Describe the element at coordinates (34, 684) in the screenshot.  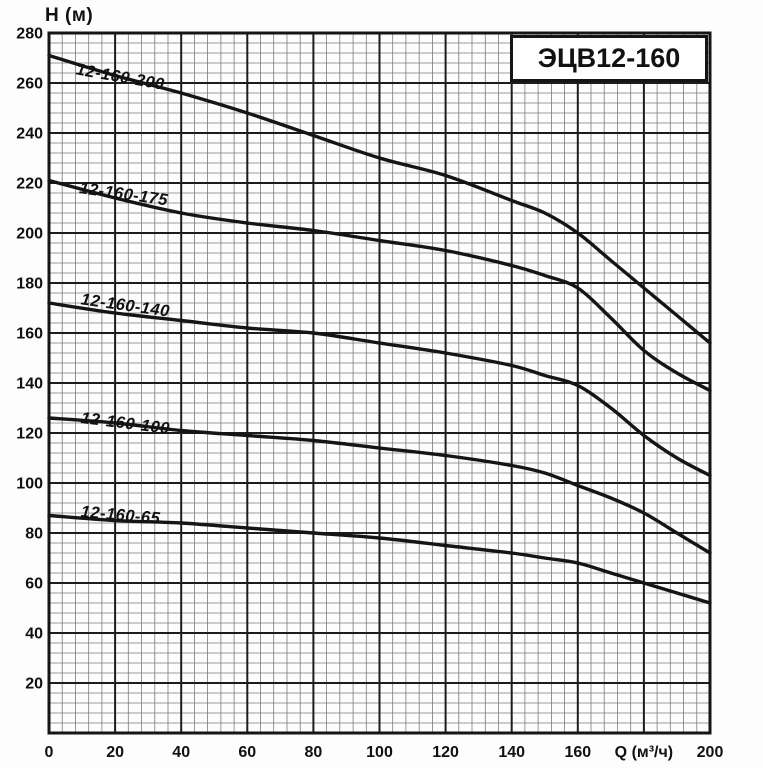
I see `y-tick-label-20: 20` at that location.